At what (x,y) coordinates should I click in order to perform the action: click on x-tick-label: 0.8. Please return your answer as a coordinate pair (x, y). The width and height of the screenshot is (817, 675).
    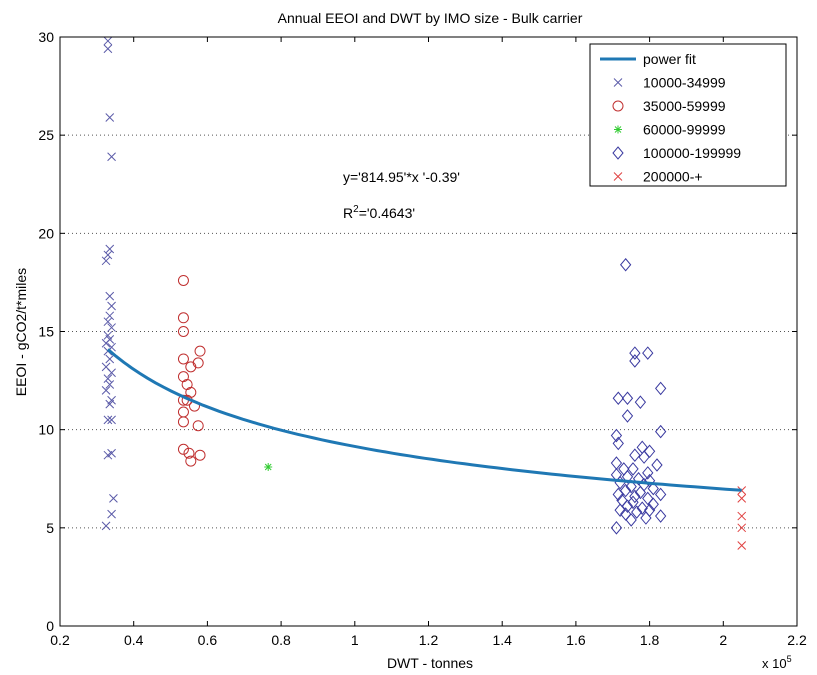
    Looking at the image, I should click on (281, 640).